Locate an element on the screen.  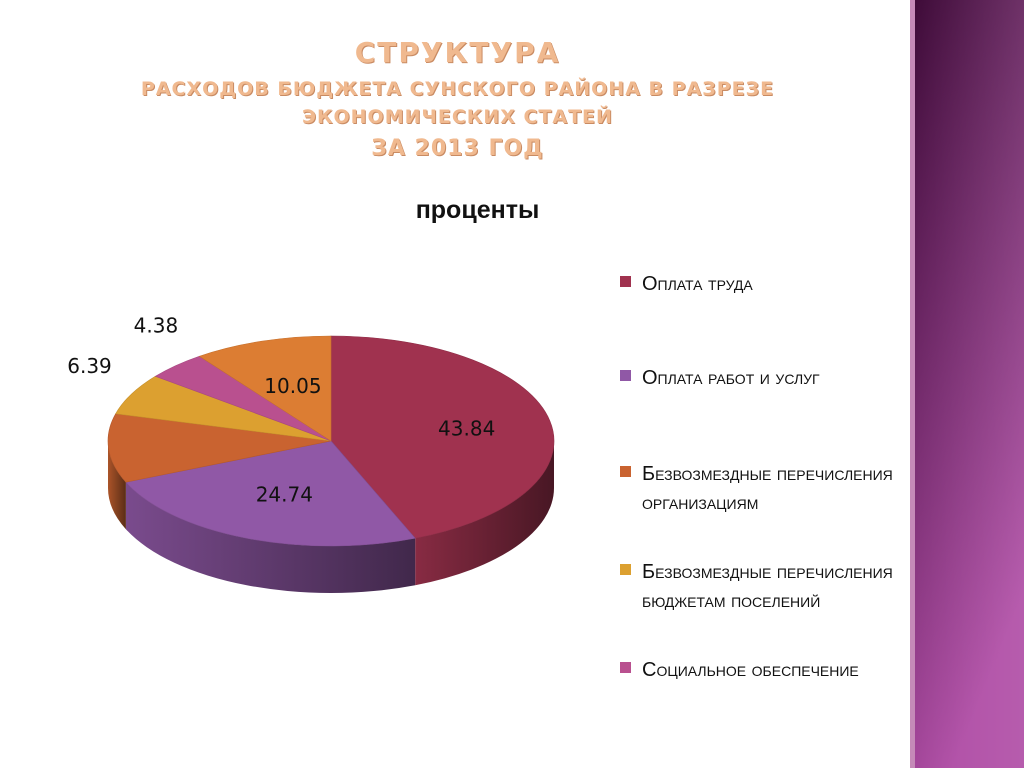
pie-side-walls is located at coordinates (331, 517).